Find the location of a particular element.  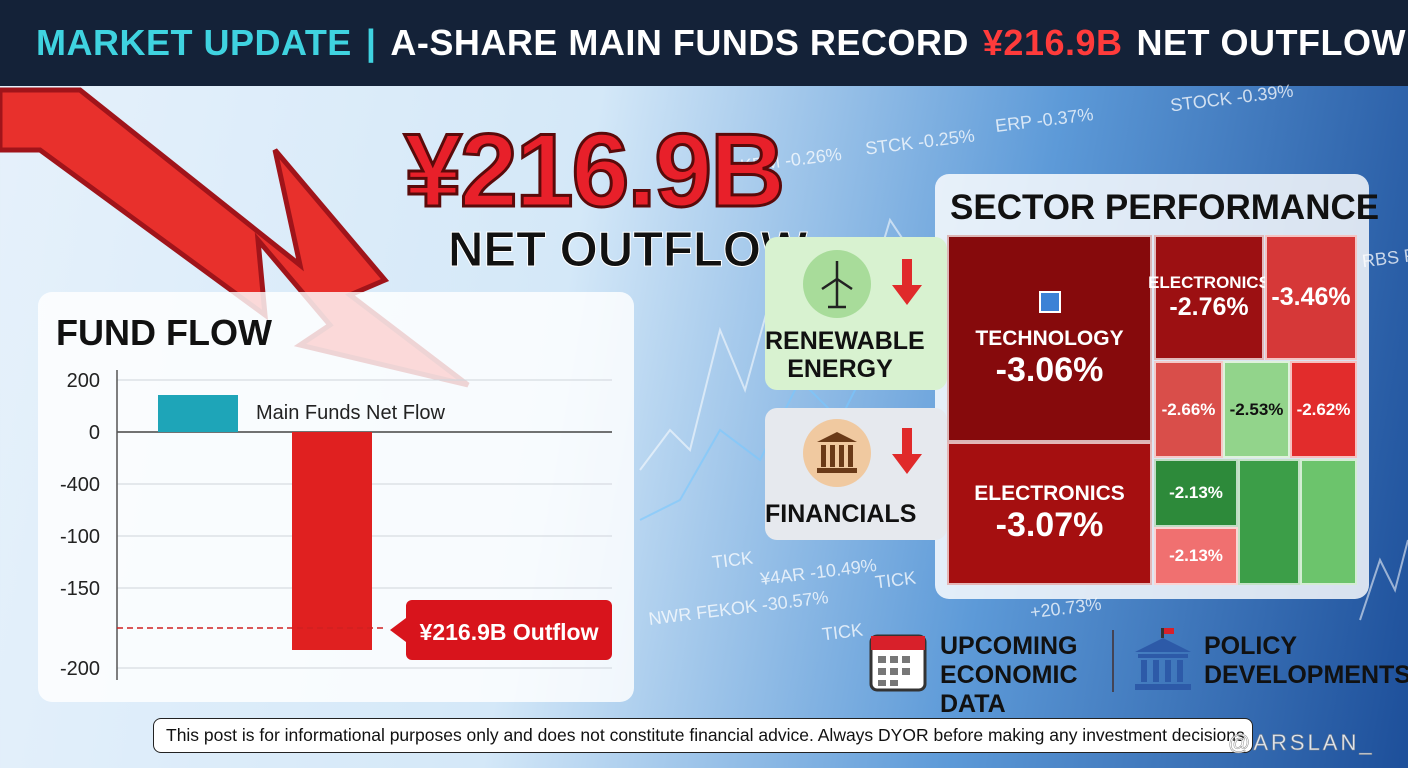

icon-circle is located at coordinates (837, 453).